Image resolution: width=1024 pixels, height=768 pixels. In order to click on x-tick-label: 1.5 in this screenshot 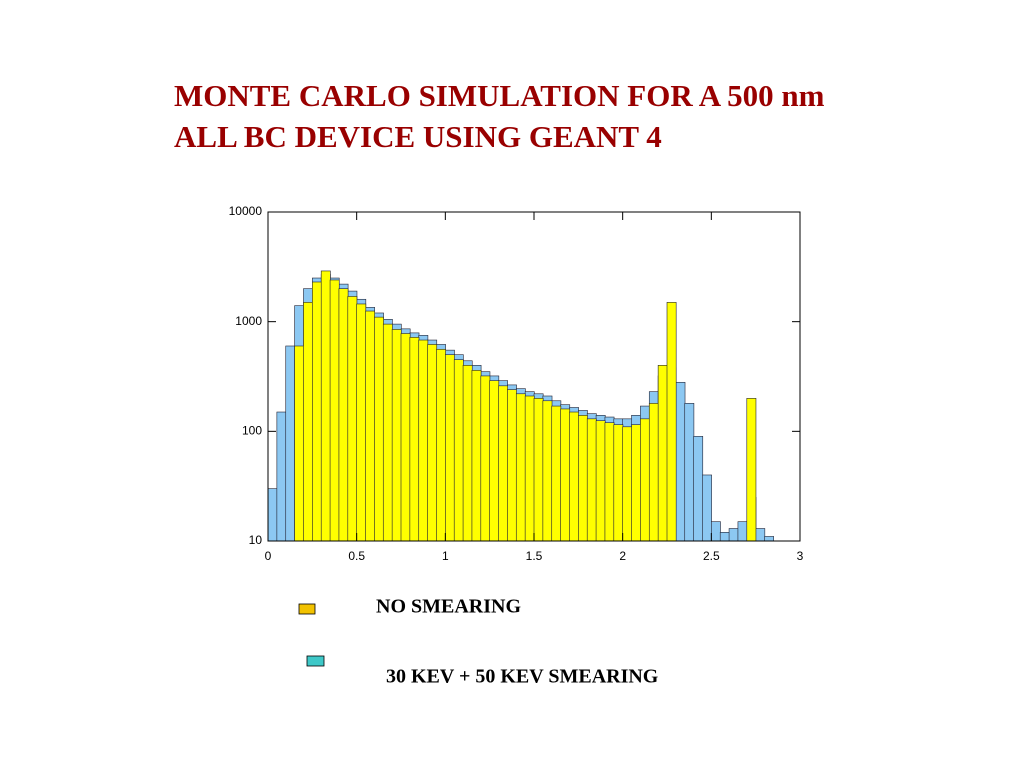, I will do `click(534, 556)`.